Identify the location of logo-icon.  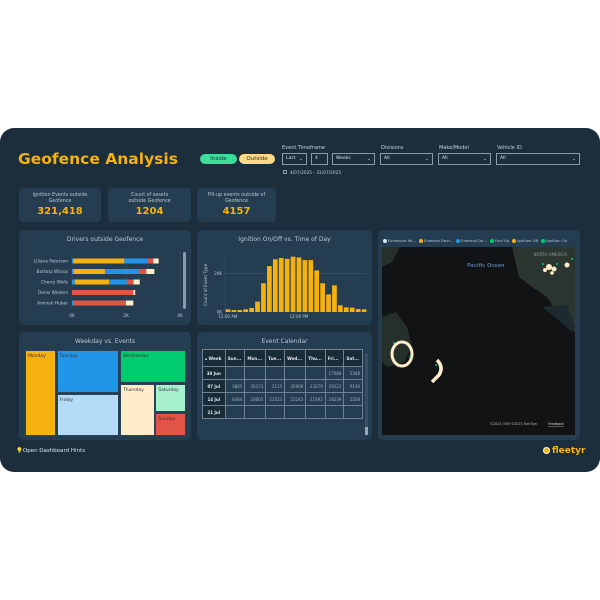
(546, 450).